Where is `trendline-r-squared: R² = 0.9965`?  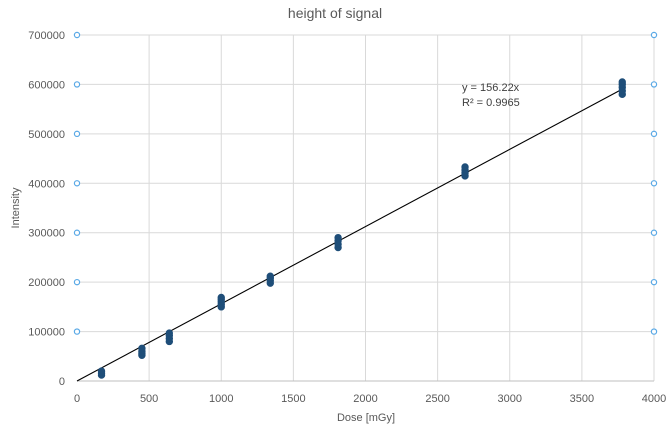 trendline-r-squared: R² = 0.9965 is located at coordinates (491, 103).